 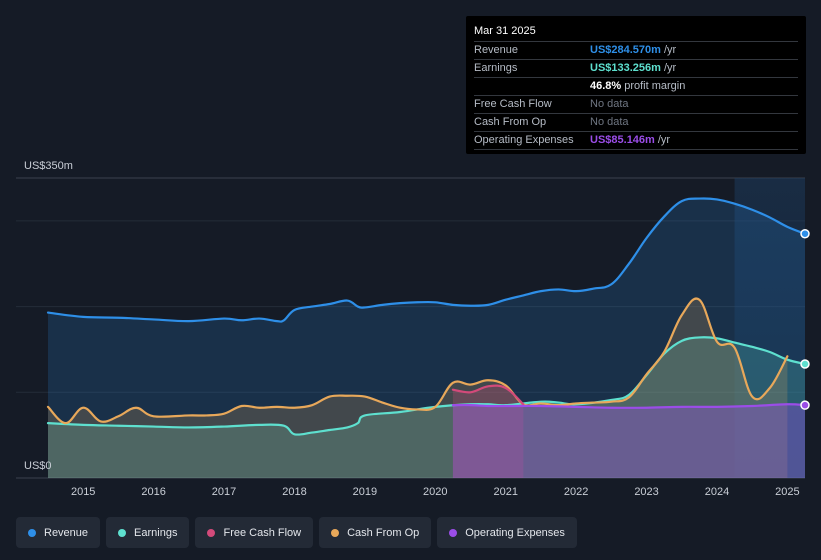 What do you see at coordinates (505, 492) in the screenshot?
I see `x-tick-label: 2021` at bounding box center [505, 492].